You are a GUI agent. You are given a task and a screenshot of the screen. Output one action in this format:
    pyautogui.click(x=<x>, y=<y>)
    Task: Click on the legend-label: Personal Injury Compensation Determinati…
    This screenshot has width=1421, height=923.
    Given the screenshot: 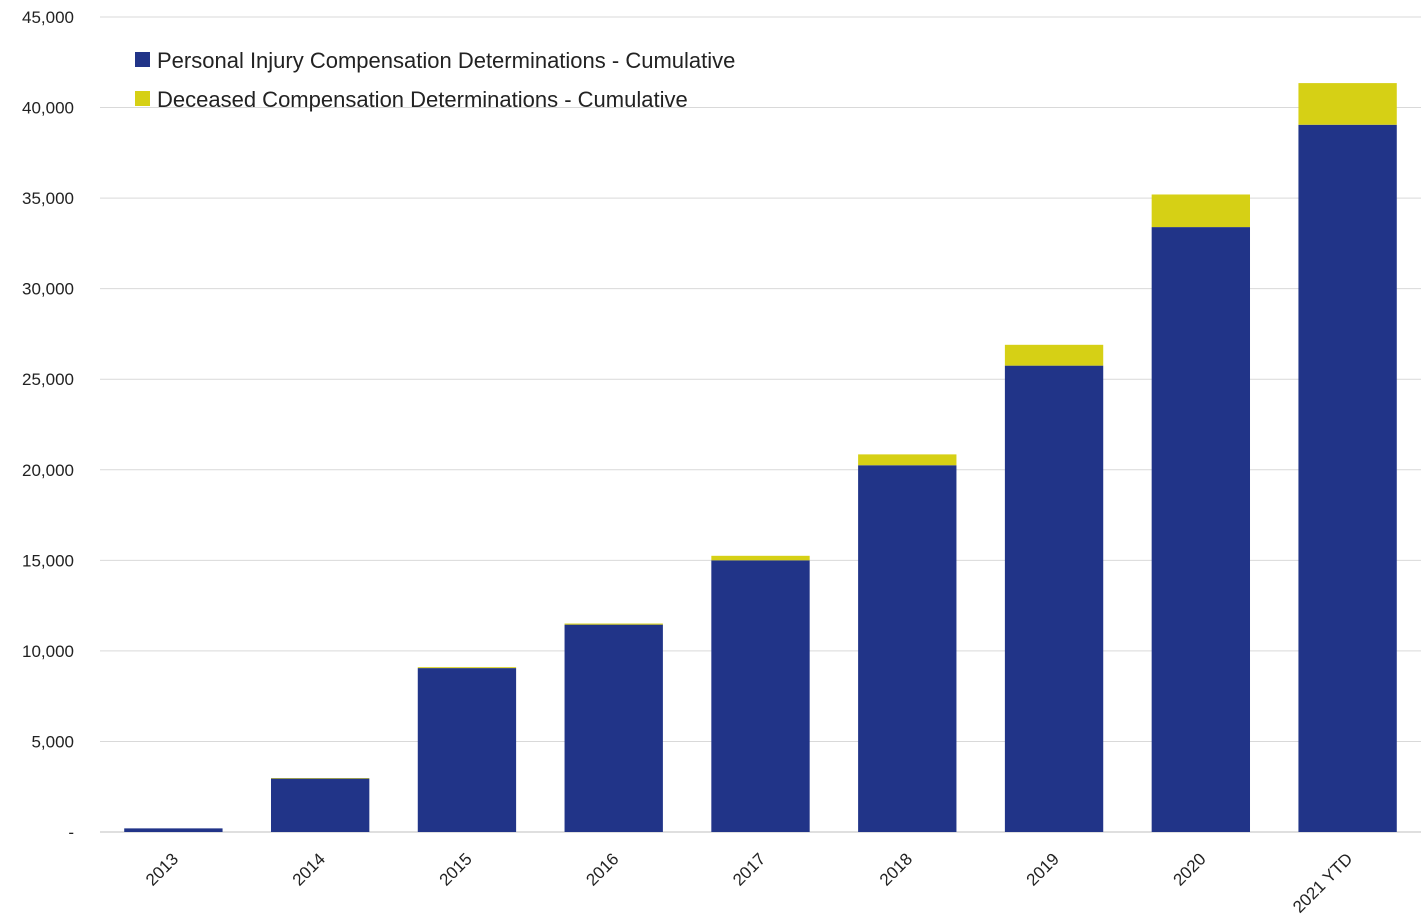 What is the action you would take?
    pyautogui.click(x=446, y=60)
    